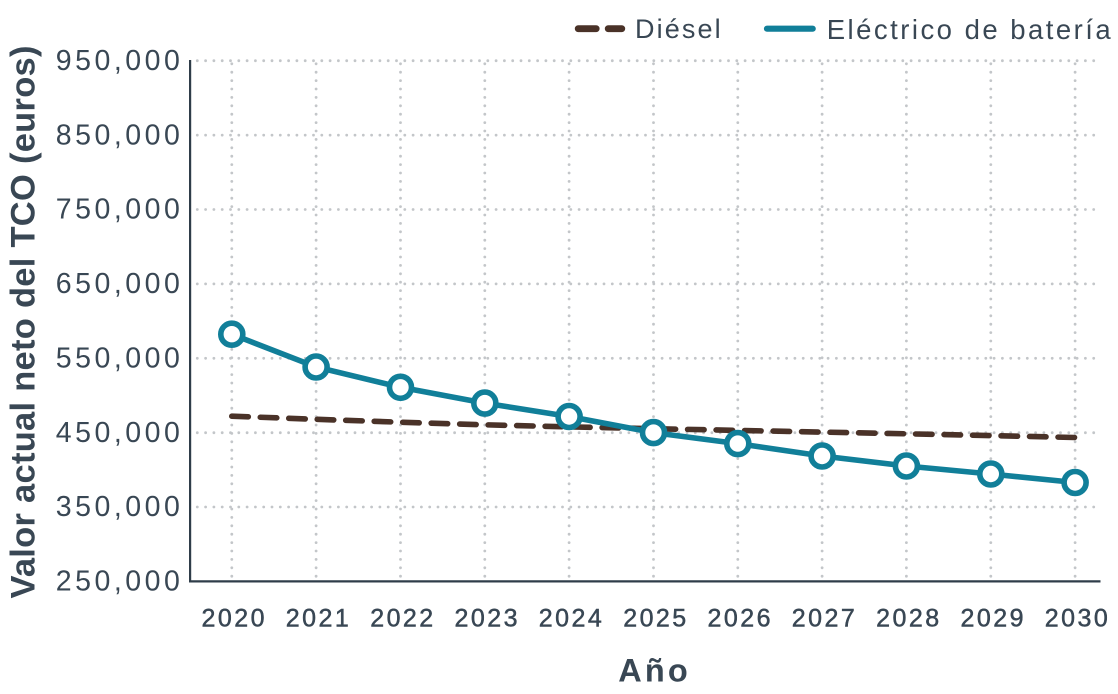 The image size is (1118, 694). I want to click on svg-text: Año, so click(653, 671).